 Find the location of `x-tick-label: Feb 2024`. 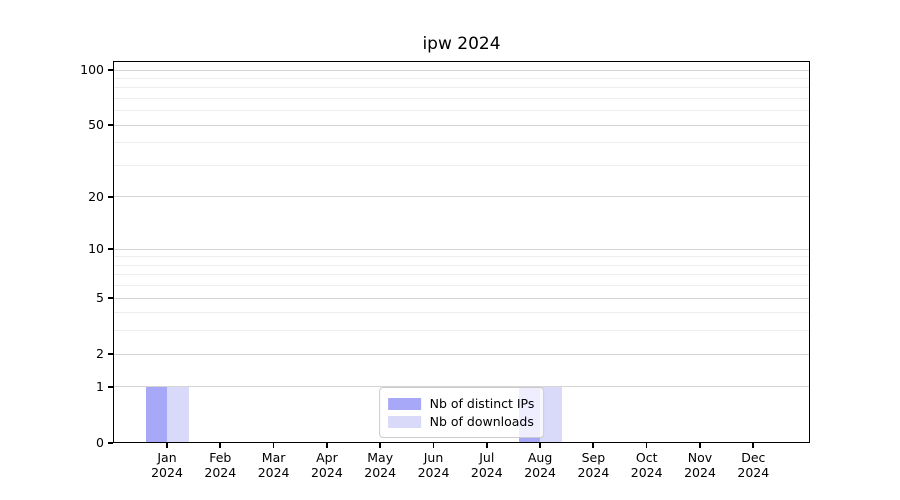

x-tick-label: Feb 2024 is located at coordinates (220, 465).